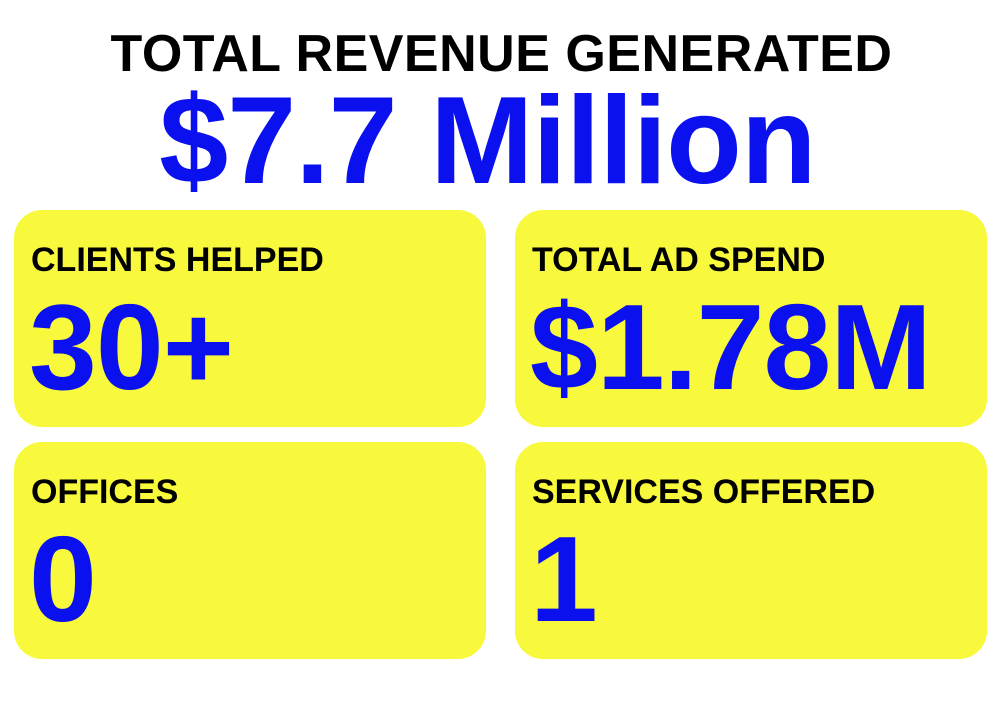 Image resolution: width=1003 pixels, height=725 pixels. What do you see at coordinates (250, 318) in the screenshot?
I see `stat-card: CLIENTS HELPED 30+` at bounding box center [250, 318].